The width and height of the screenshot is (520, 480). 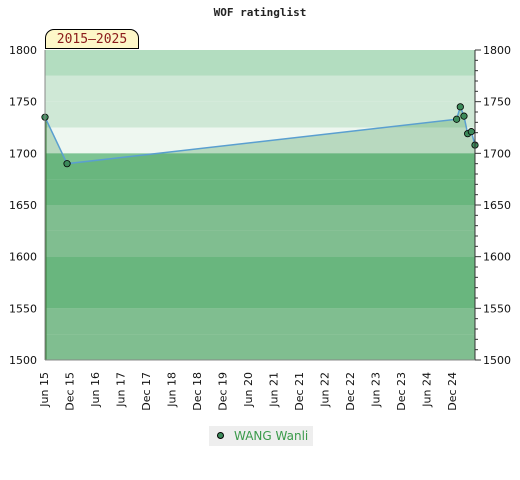 I want to click on y-tick-label-left: 1800, so click(x=23, y=50).